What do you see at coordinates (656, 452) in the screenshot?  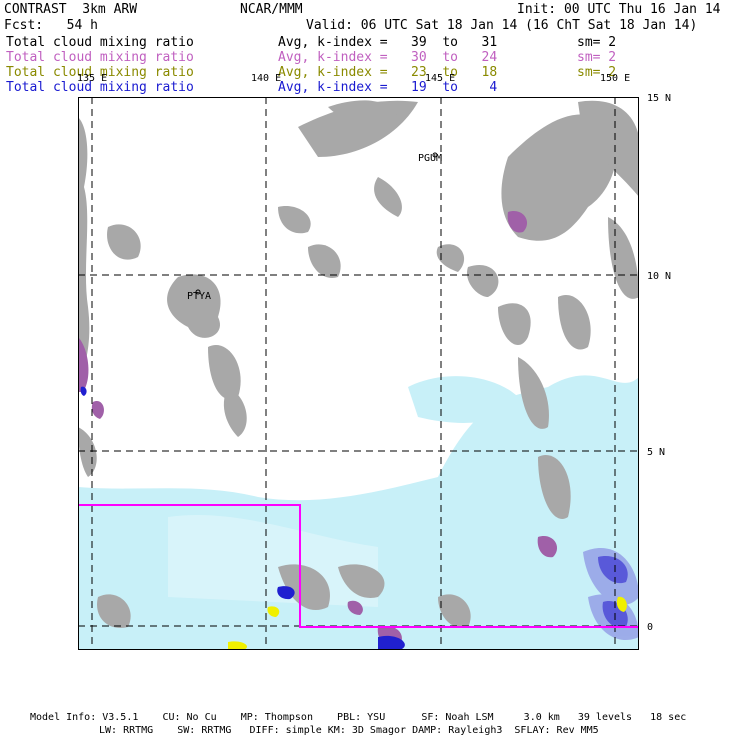 I see `lat-label-5n: 5 N` at bounding box center [656, 452].